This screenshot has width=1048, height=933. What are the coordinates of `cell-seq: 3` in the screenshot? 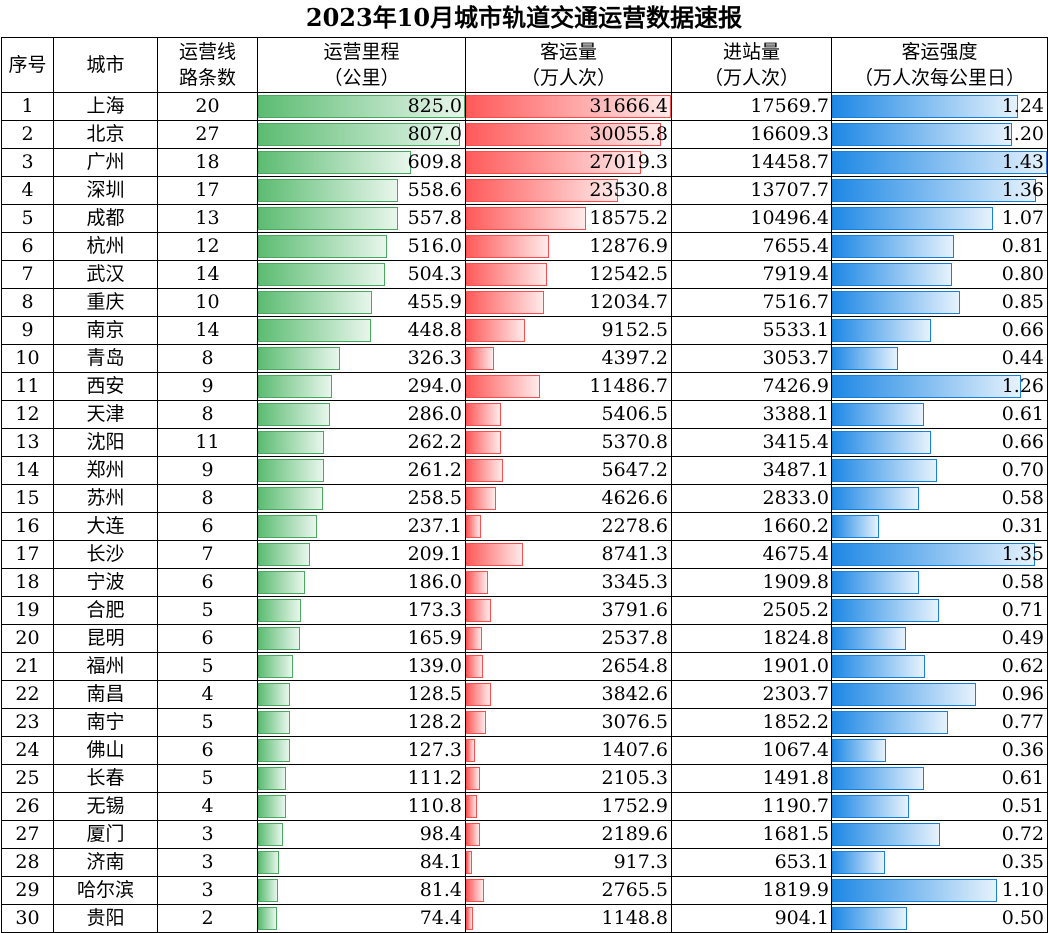 It's located at (27, 162).